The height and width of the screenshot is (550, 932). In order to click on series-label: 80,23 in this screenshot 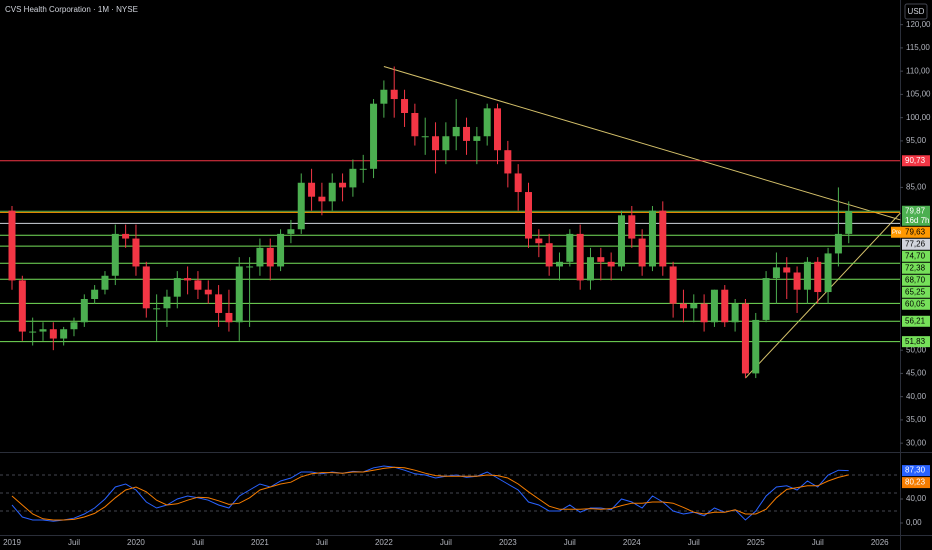, I will do `click(915, 482)`.